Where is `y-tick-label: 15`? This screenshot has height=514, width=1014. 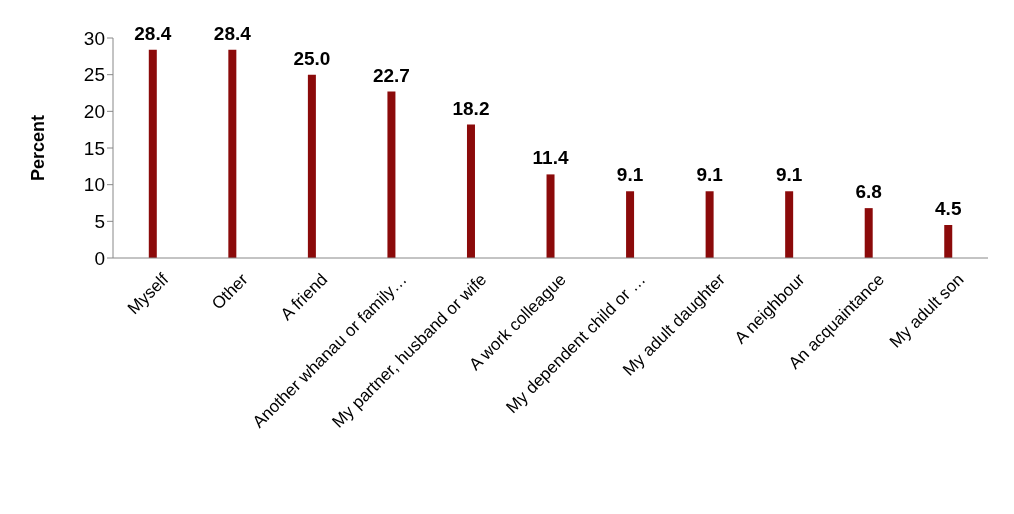 y-tick-label: 15 is located at coordinates (94, 148).